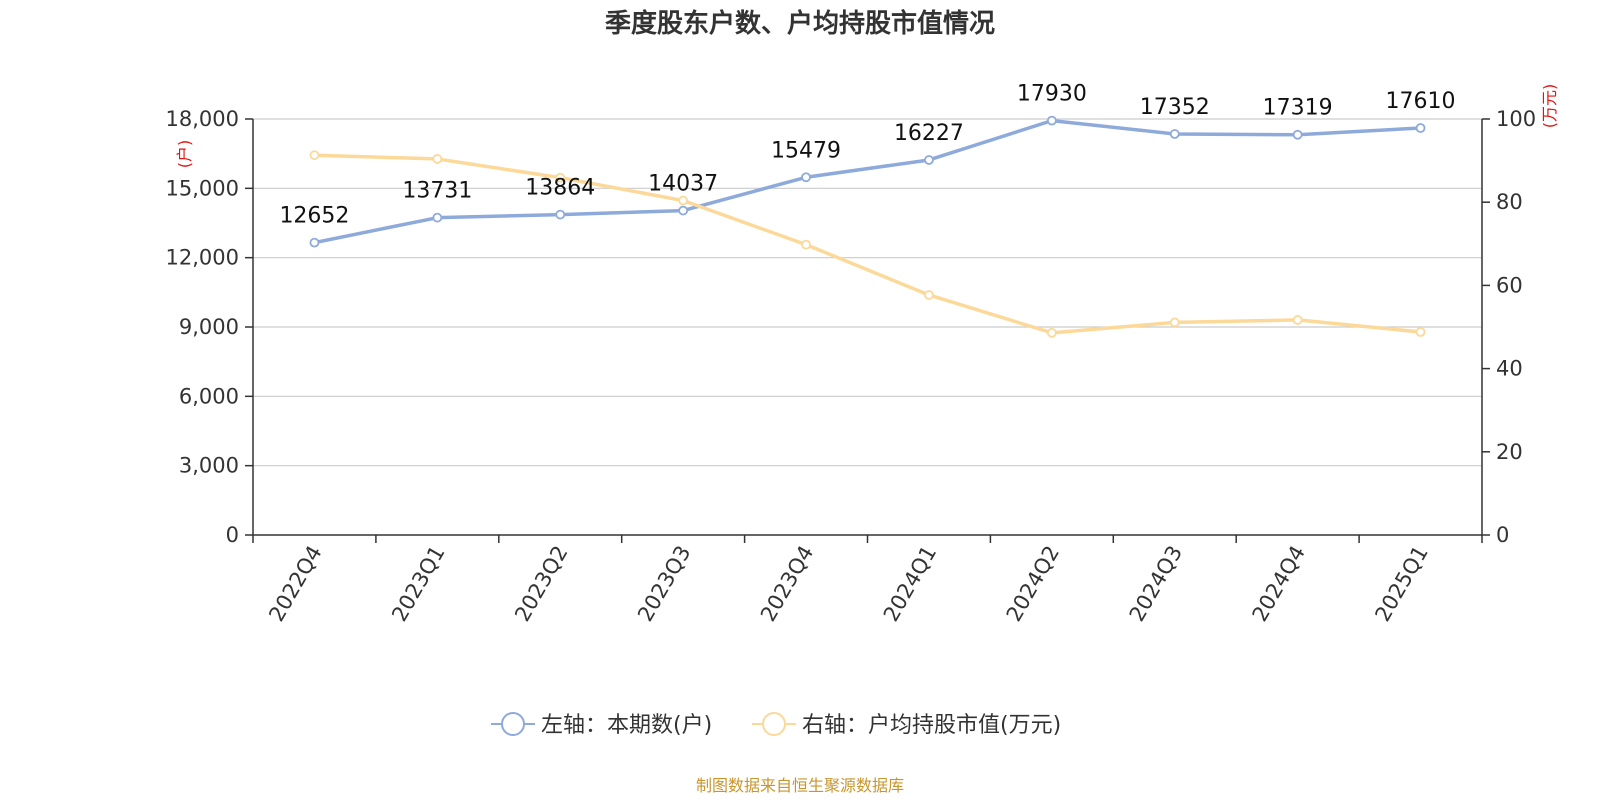 The image size is (1600, 800). What do you see at coordinates (202, 258) in the screenshot?
I see `left-tick-label: 12,000` at bounding box center [202, 258].